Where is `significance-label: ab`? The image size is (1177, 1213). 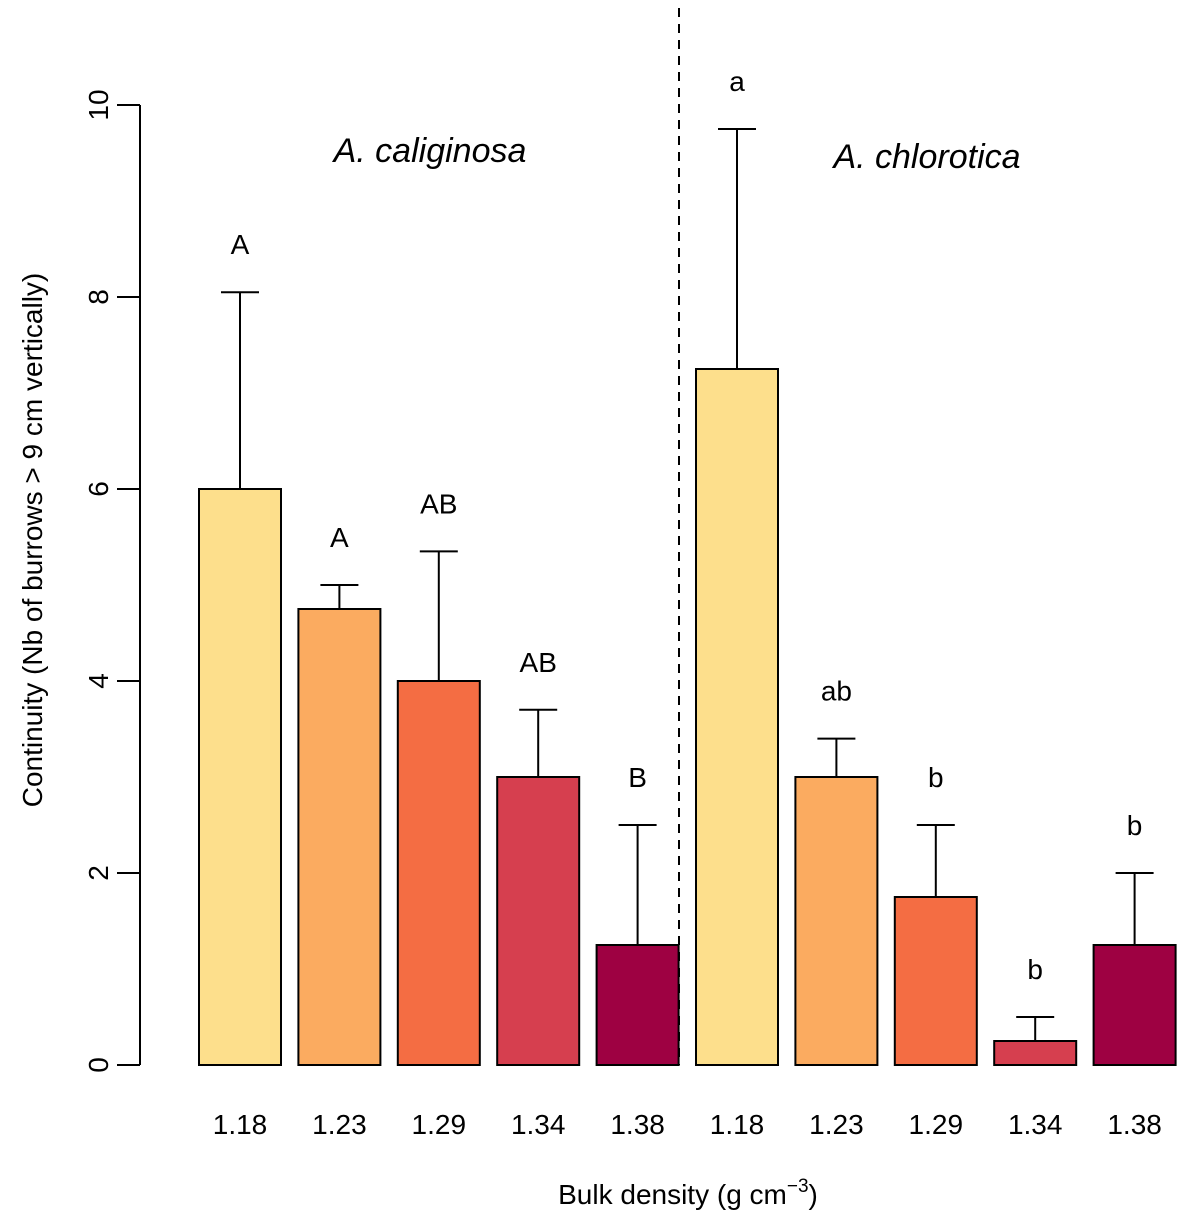
significance-label: ab is located at coordinates (836, 691).